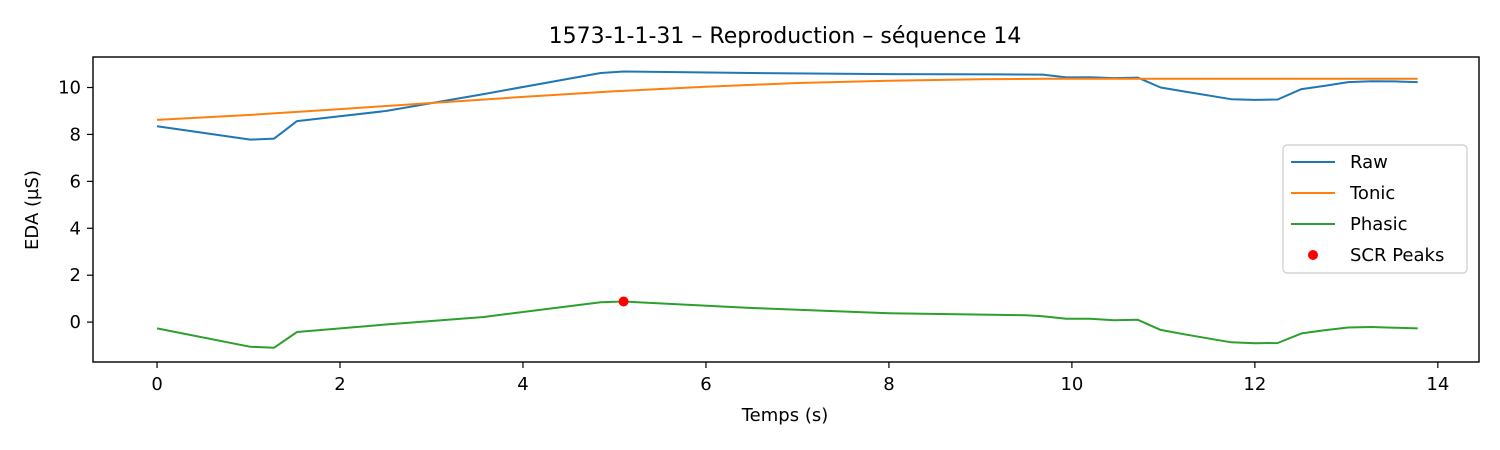  What do you see at coordinates (623, 301) in the screenshot?
I see `scr-peaks-point` at bounding box center [623, 301].